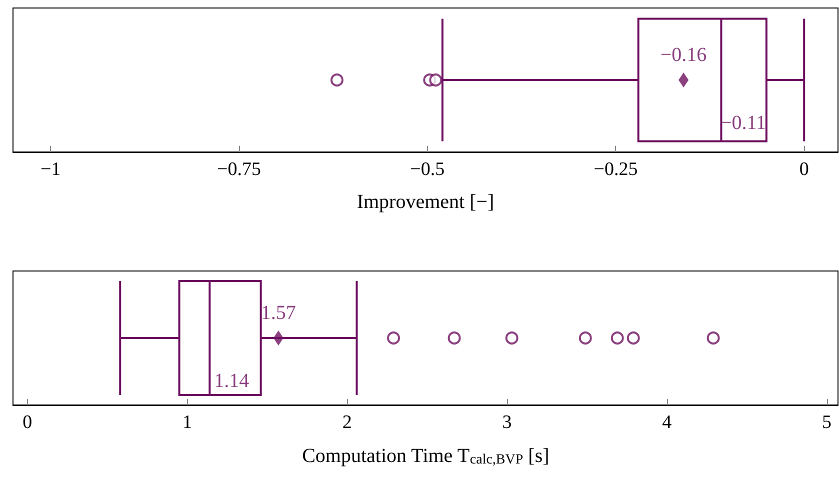 Image resolution: width=839 pixels, height=494 pixels. What do you see at coordinates (426, 456) in the screenshot?
I see `x-axis-title: Computation Time Tcalc,BVP [s]` at bounding box center [426, 456].